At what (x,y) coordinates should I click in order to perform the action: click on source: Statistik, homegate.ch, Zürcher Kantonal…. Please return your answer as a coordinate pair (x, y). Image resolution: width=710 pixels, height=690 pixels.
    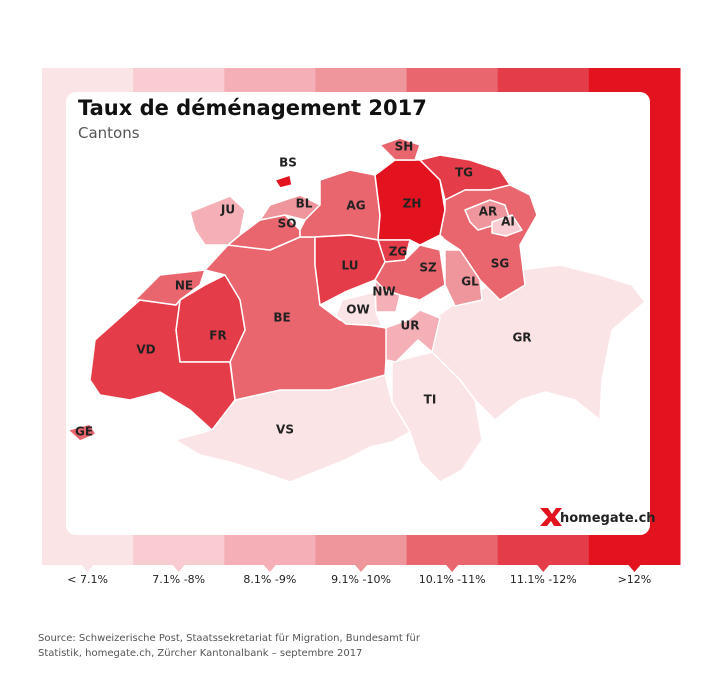
    Looking at the image, I should click on (200, 653).